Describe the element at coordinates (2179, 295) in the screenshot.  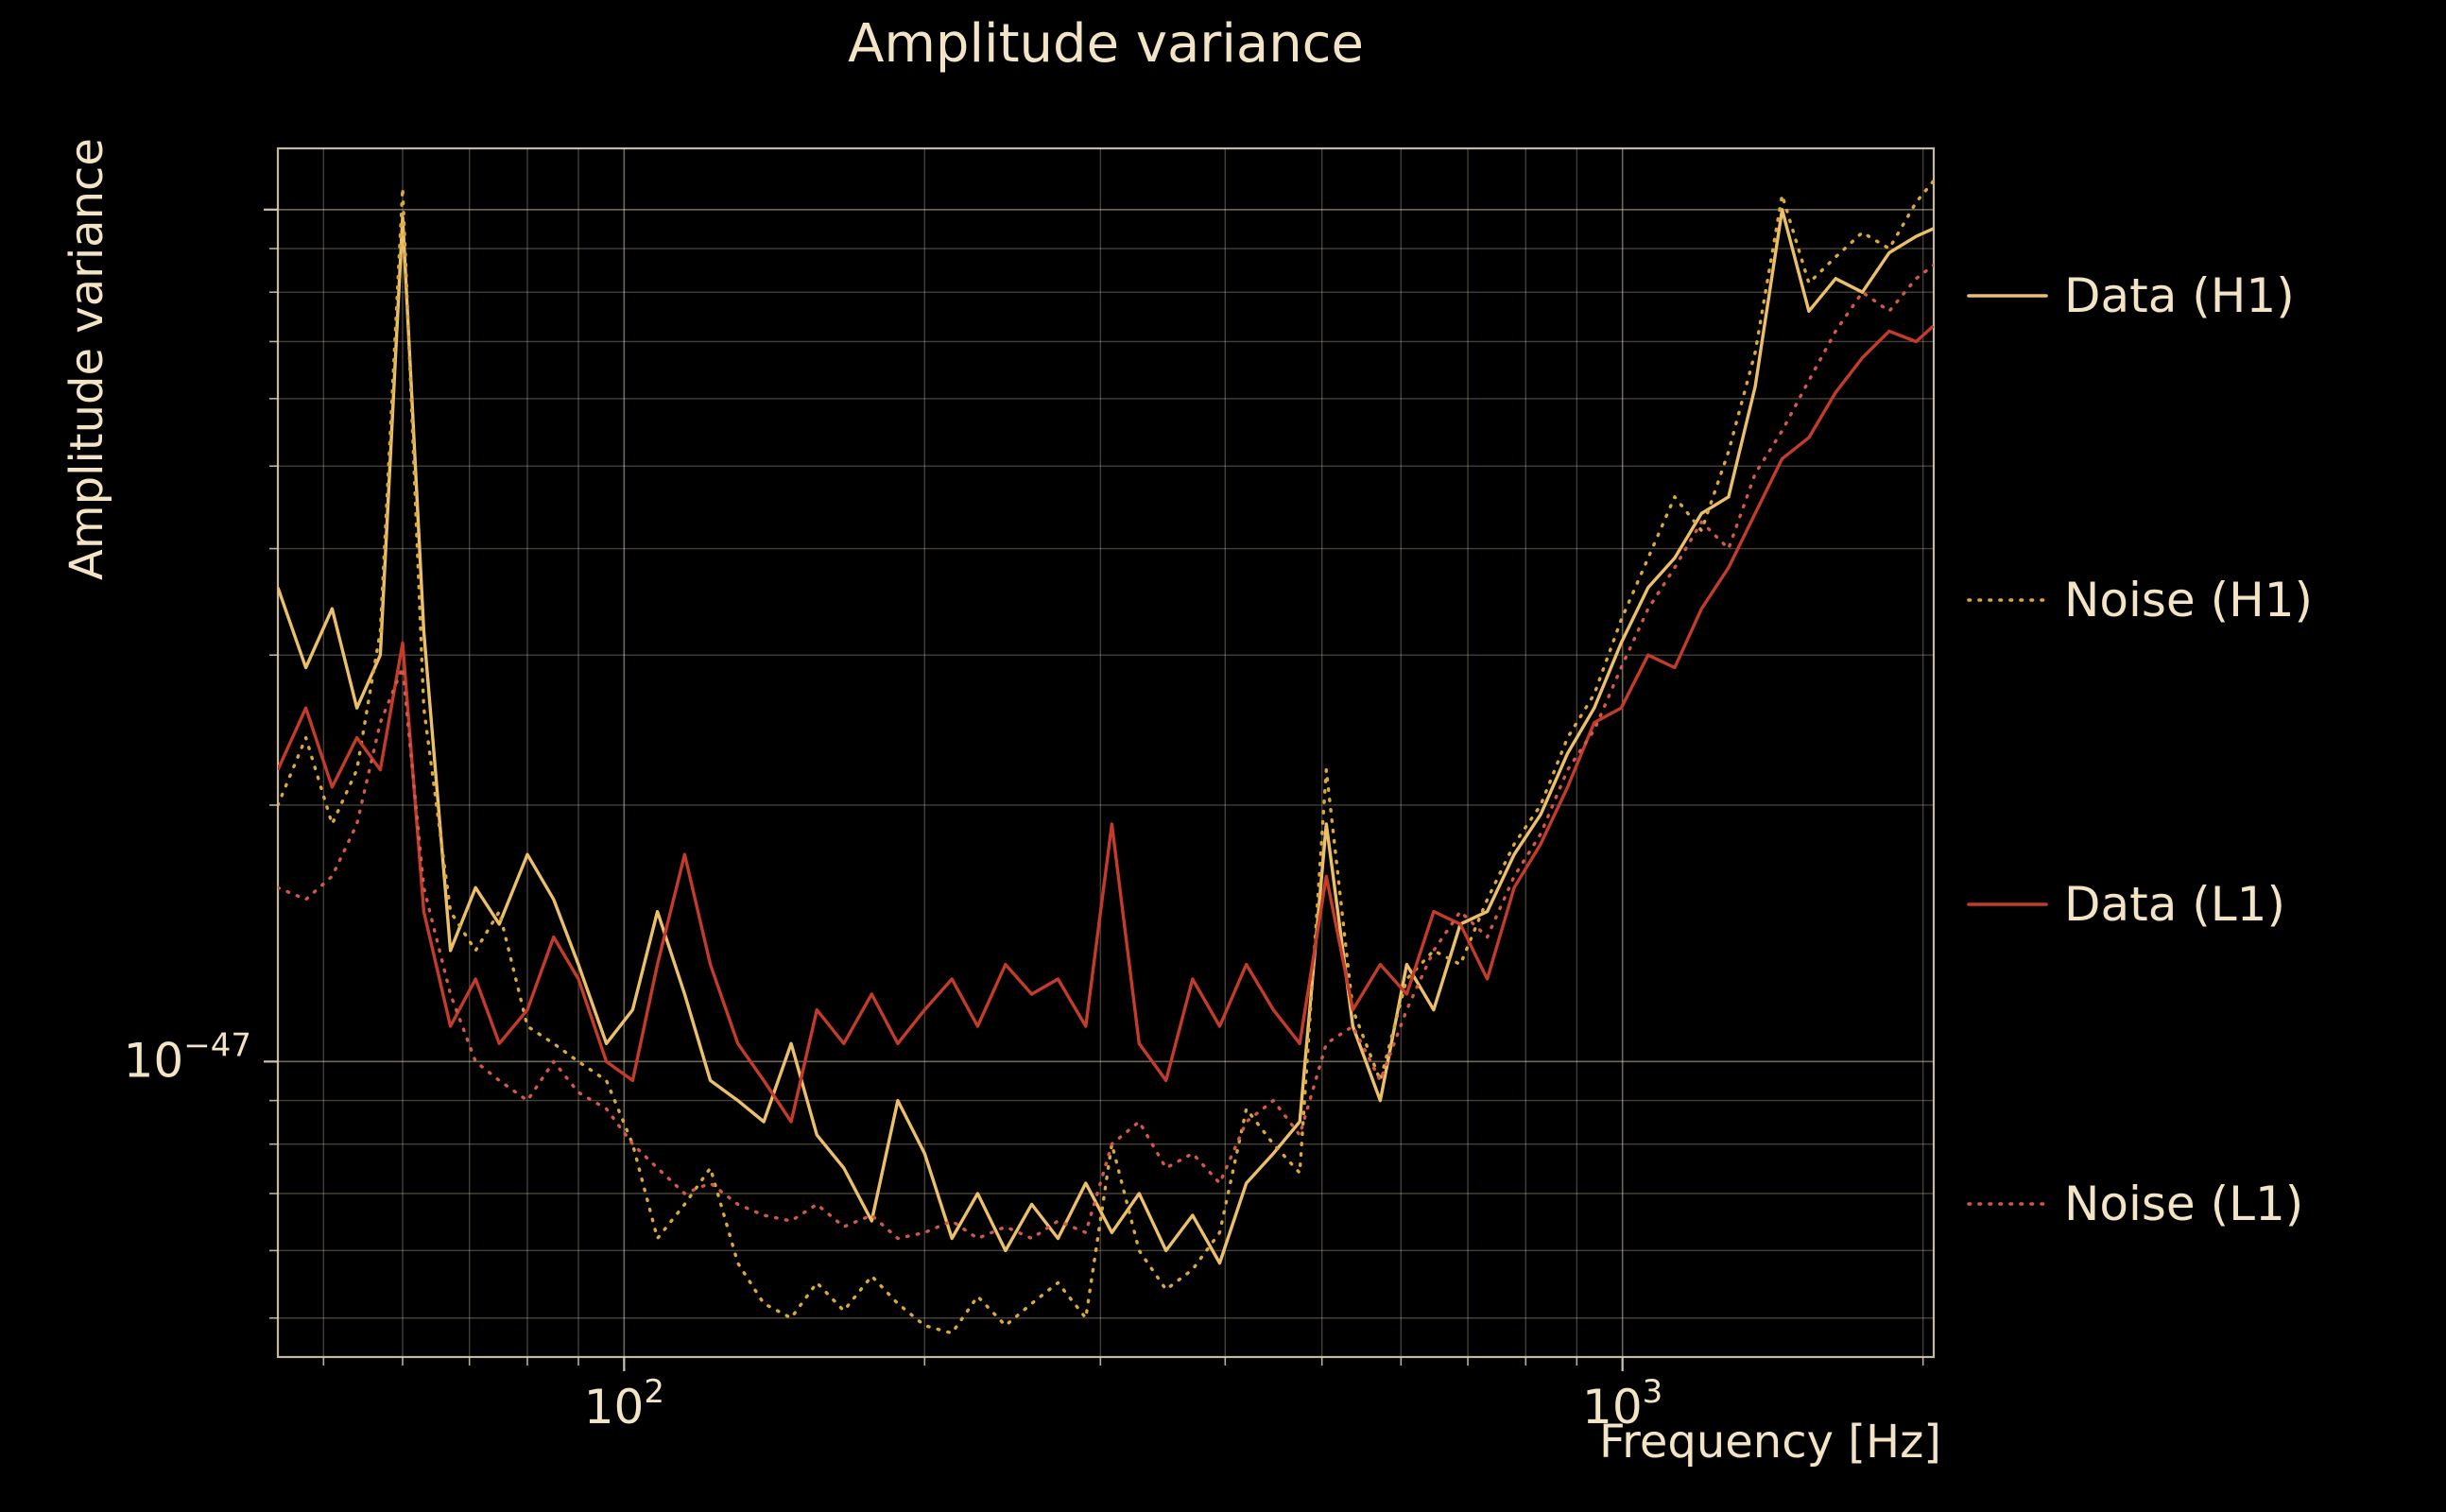
I see `legend-label-data-h1: Data (H1)` at that location.